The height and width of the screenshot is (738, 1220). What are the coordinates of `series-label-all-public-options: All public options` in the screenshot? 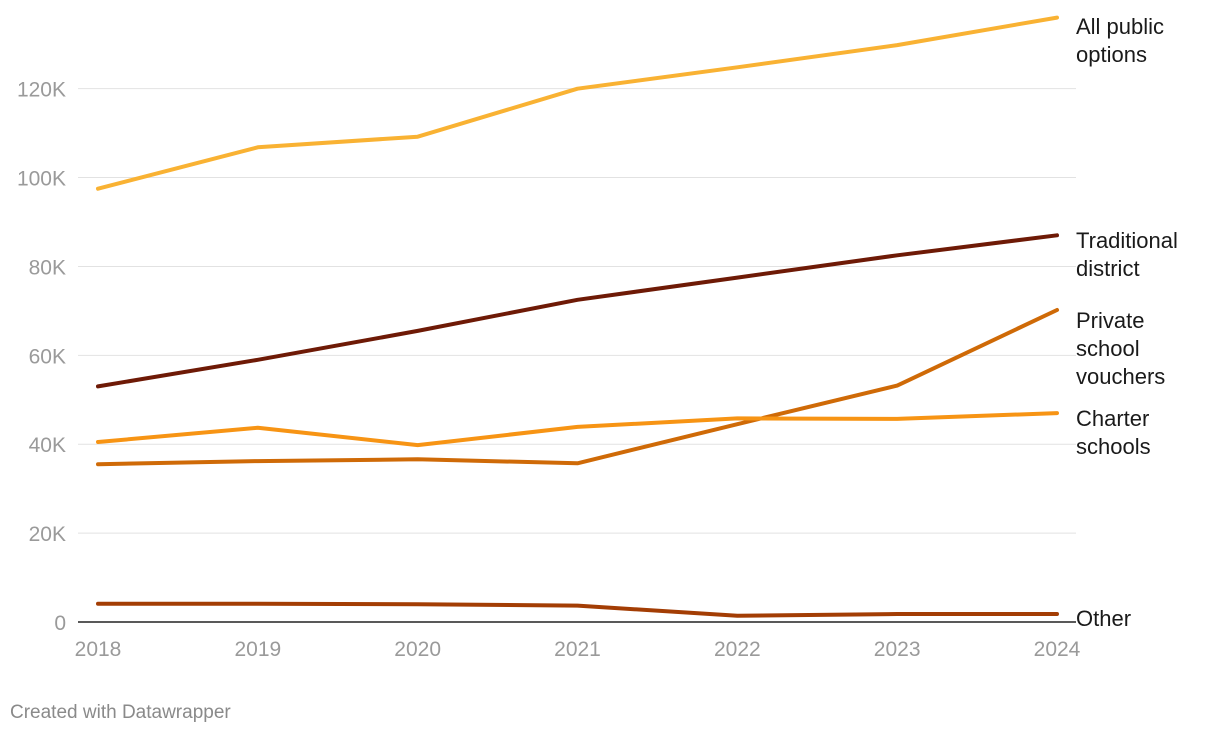 It's located at (1120, 40).